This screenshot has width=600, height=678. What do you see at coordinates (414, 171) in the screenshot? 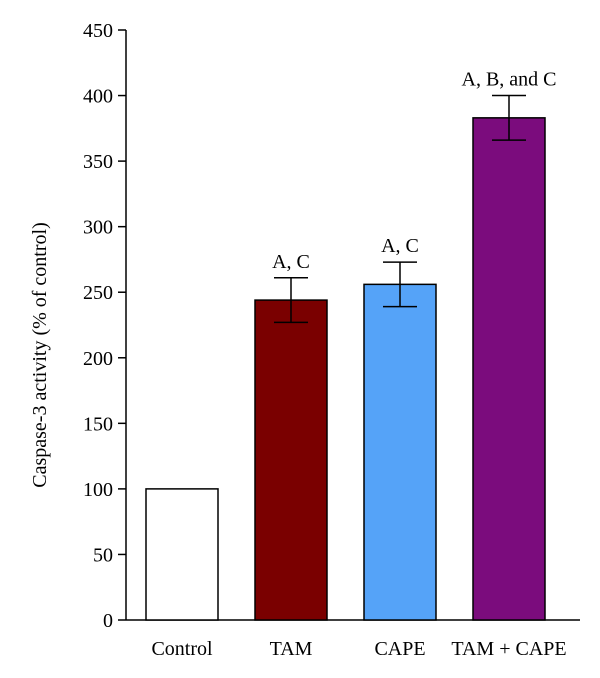
I see `bar-annotations: A, C A, C A, B, and C` at bounding box center [414, 171].